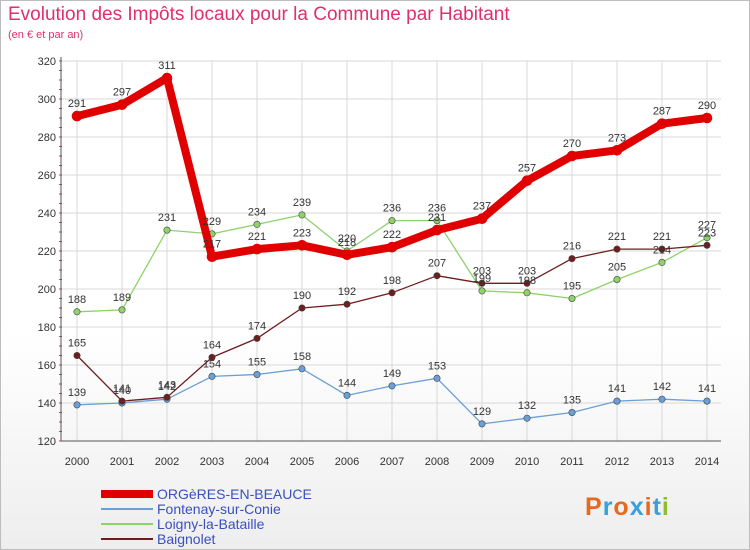 Image resolution: width=750 pixels, height=550 pixels. I want to click on legend-label-loigny: Loigny-la-Bataille, so click(211, 524).